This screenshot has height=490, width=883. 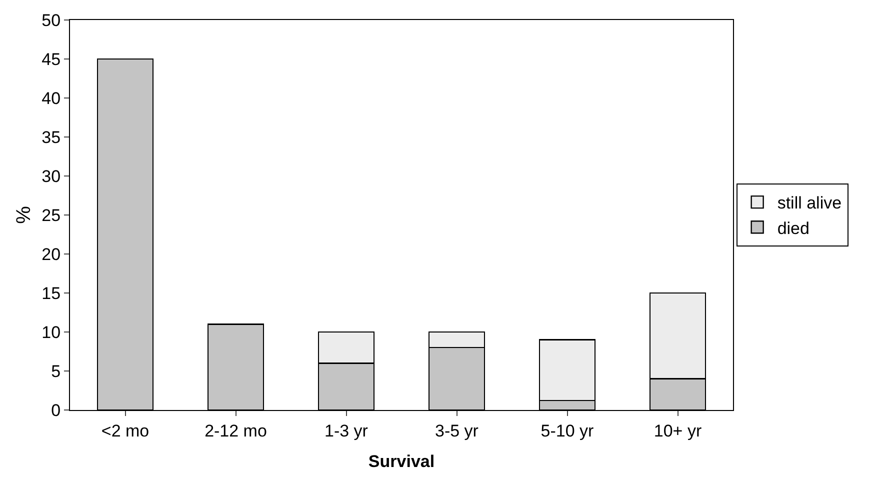 I want to click on y-axis-title: %, so click(x=24, y=215).